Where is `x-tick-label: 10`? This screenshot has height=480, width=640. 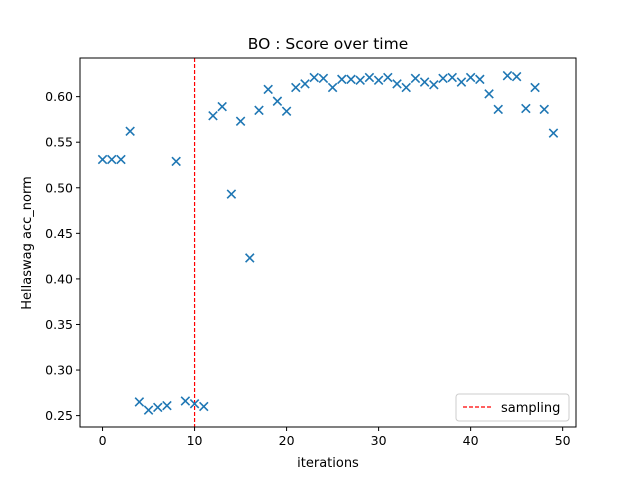
x-tick-label: 10 is located at coordinates (195, 440).